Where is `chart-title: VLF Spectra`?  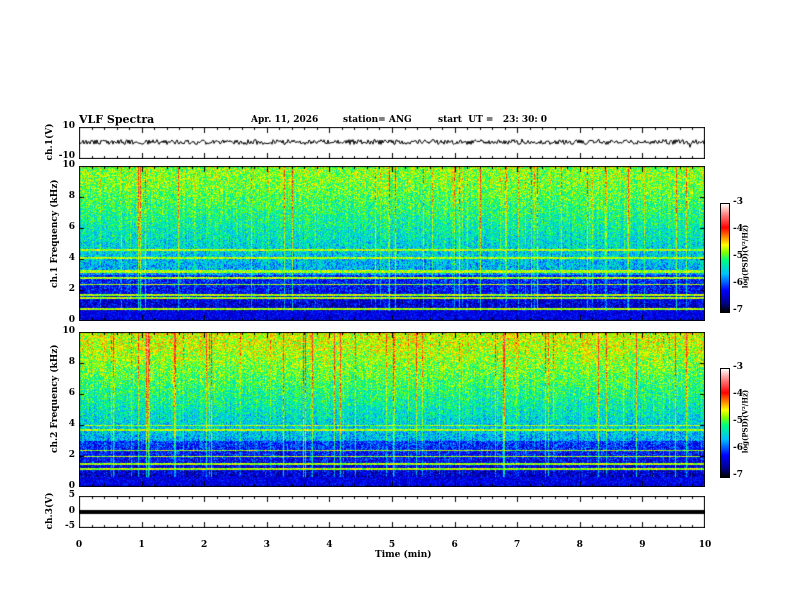 chart-title: VLF Spectra is located at coordinates (117, 119).